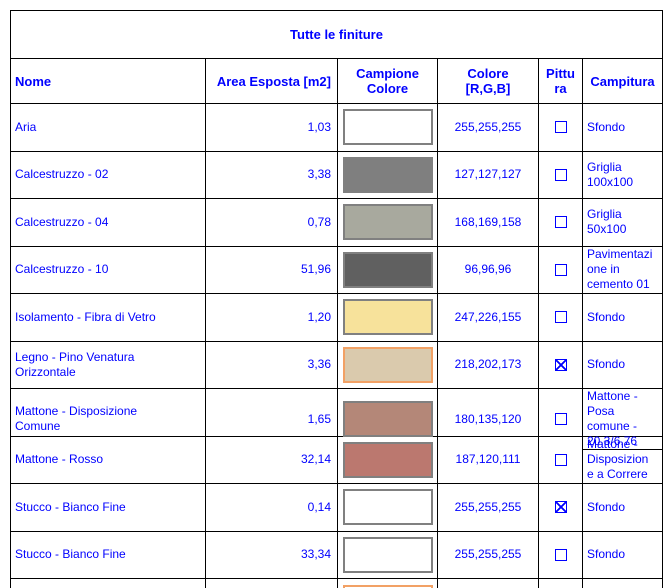 This screenshot has height=588, width=668. What do you see at coordinates (319, 221) in the screenshot?
I see `area-value: 0,78` at bounding box center [319, 221].